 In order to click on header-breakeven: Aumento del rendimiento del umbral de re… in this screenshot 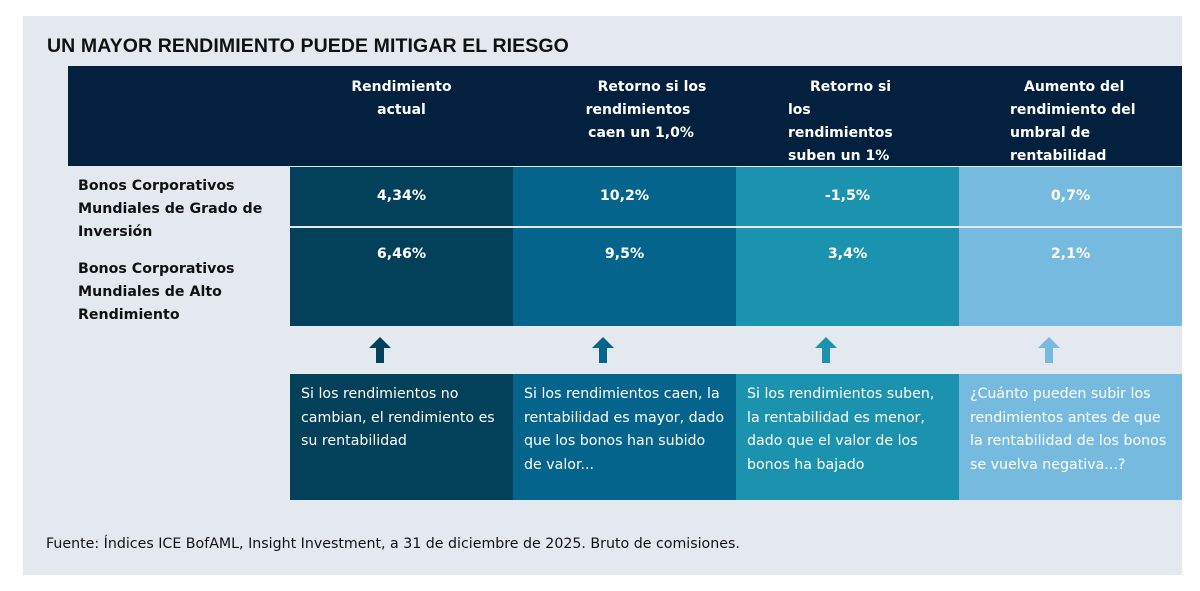, I will do `click(1095, 122)`.